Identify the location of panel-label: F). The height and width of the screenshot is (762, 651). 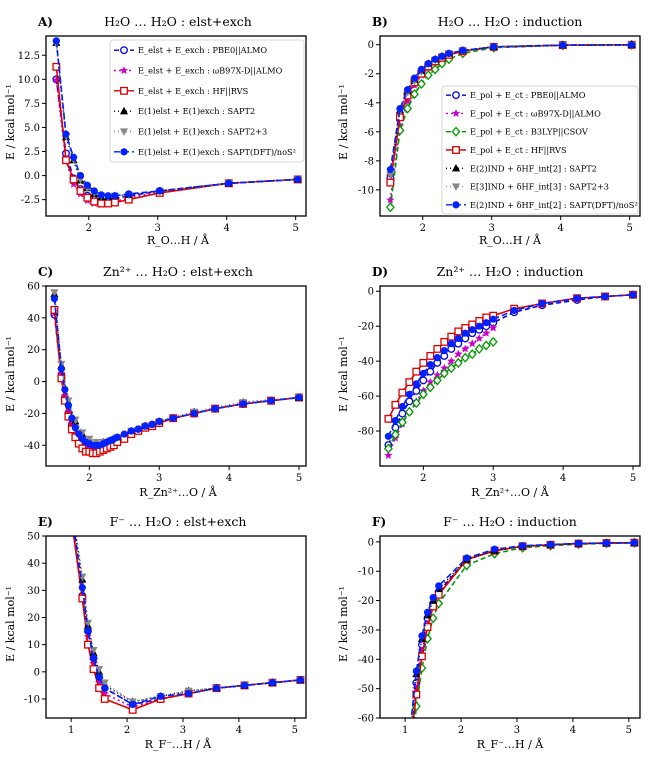
(379, 522).